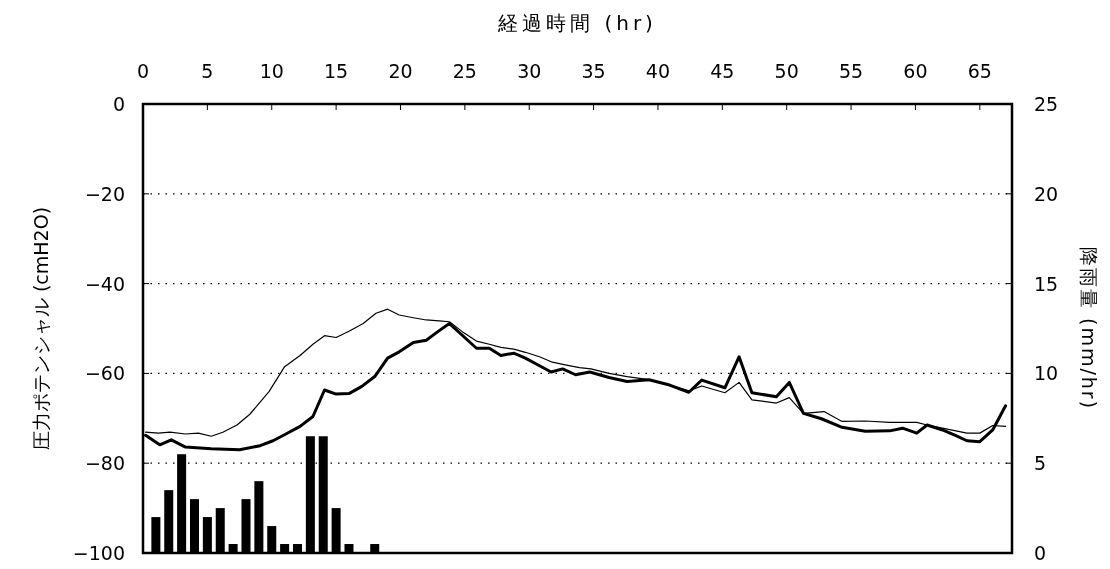 This screenshot has width=1110, height=569. What do you see at coordinates (529, 71) in the screenshot?
I see `x-tick-label: 30` at bounding box center [529, 71].